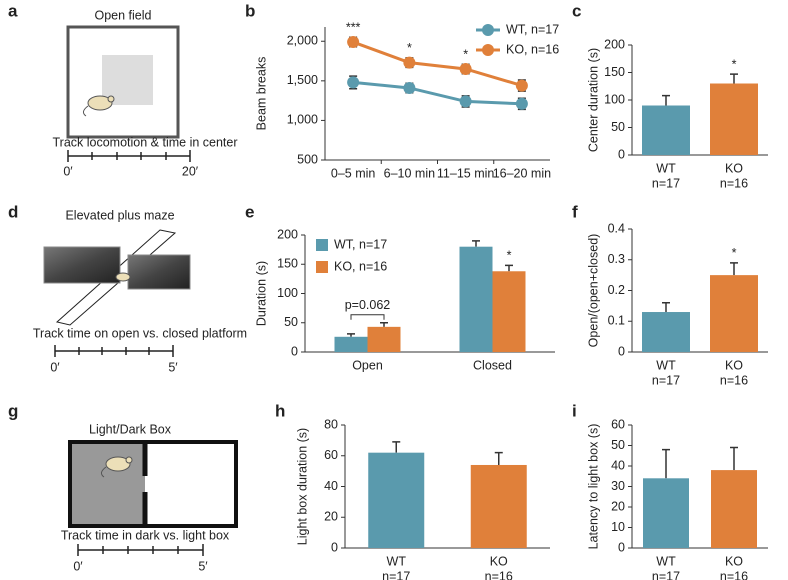  What do you see at coordinates (437, 93) in the screenshot?
I see `series-line` at bounding box center [437, 93].